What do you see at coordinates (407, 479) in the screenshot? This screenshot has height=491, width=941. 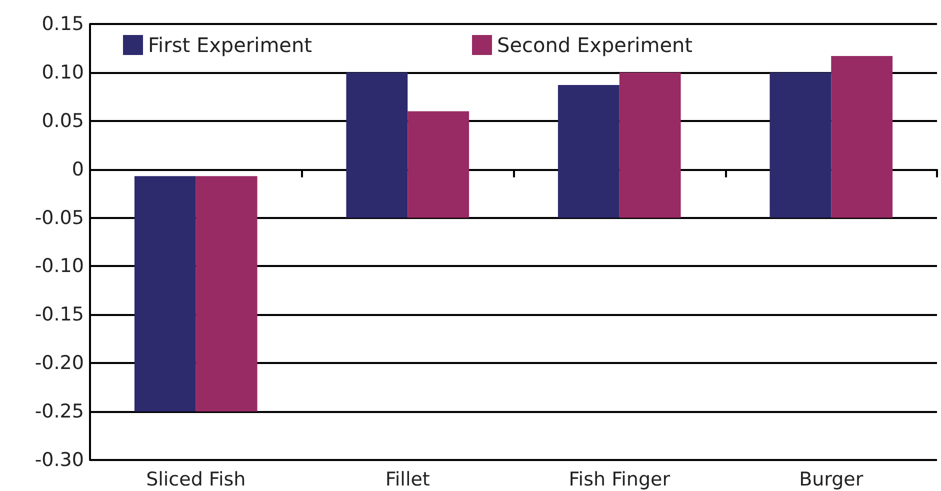 I see `x-tick-label: Fillet` at bounding box center [407, 479].